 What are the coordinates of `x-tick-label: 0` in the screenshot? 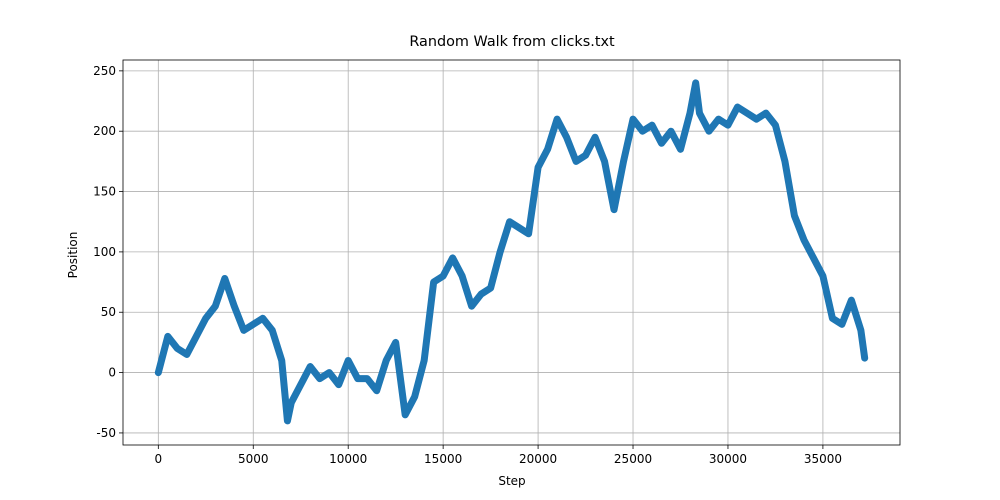 It's located at (158, 459).